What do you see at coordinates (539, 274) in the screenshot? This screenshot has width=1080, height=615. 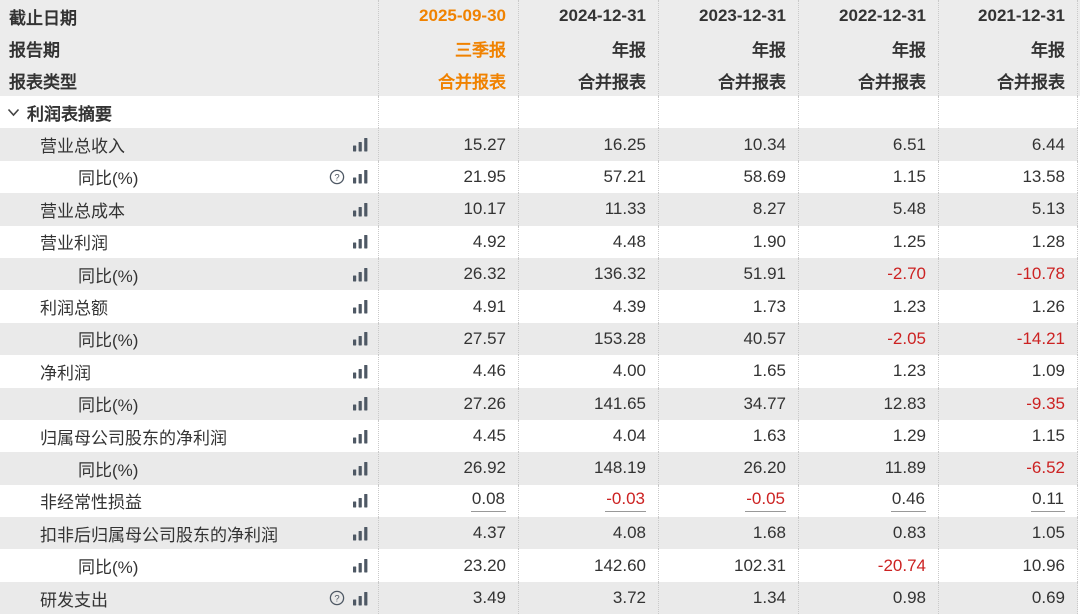 I see `table-row: 同比(%) 26.32 136.32 51.91 -2.70 -10.78` at bounding box center [539, 274].